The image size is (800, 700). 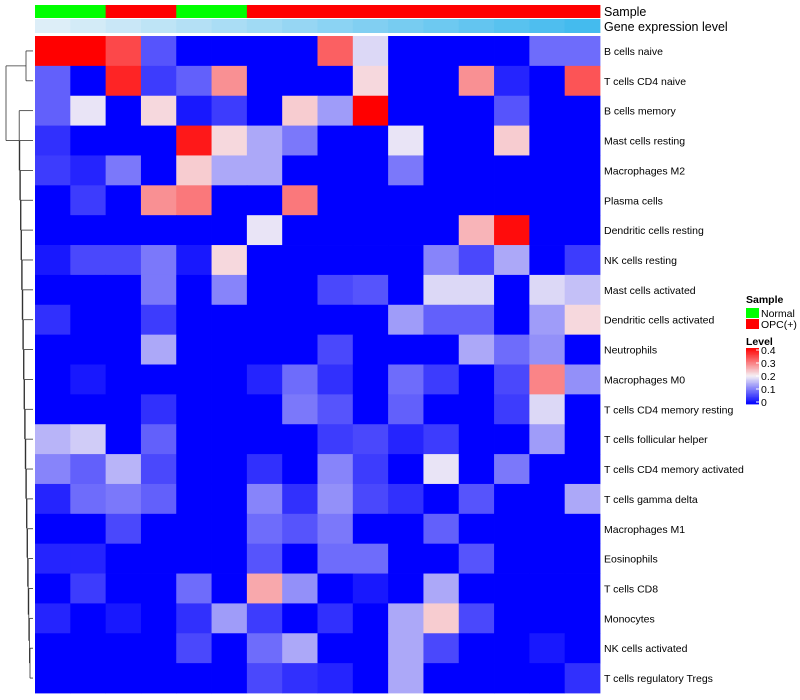 What do you see at coordinates (19, 364) in the screenshot?
I see `row-dendrogram` at bounding box center [19, 364].